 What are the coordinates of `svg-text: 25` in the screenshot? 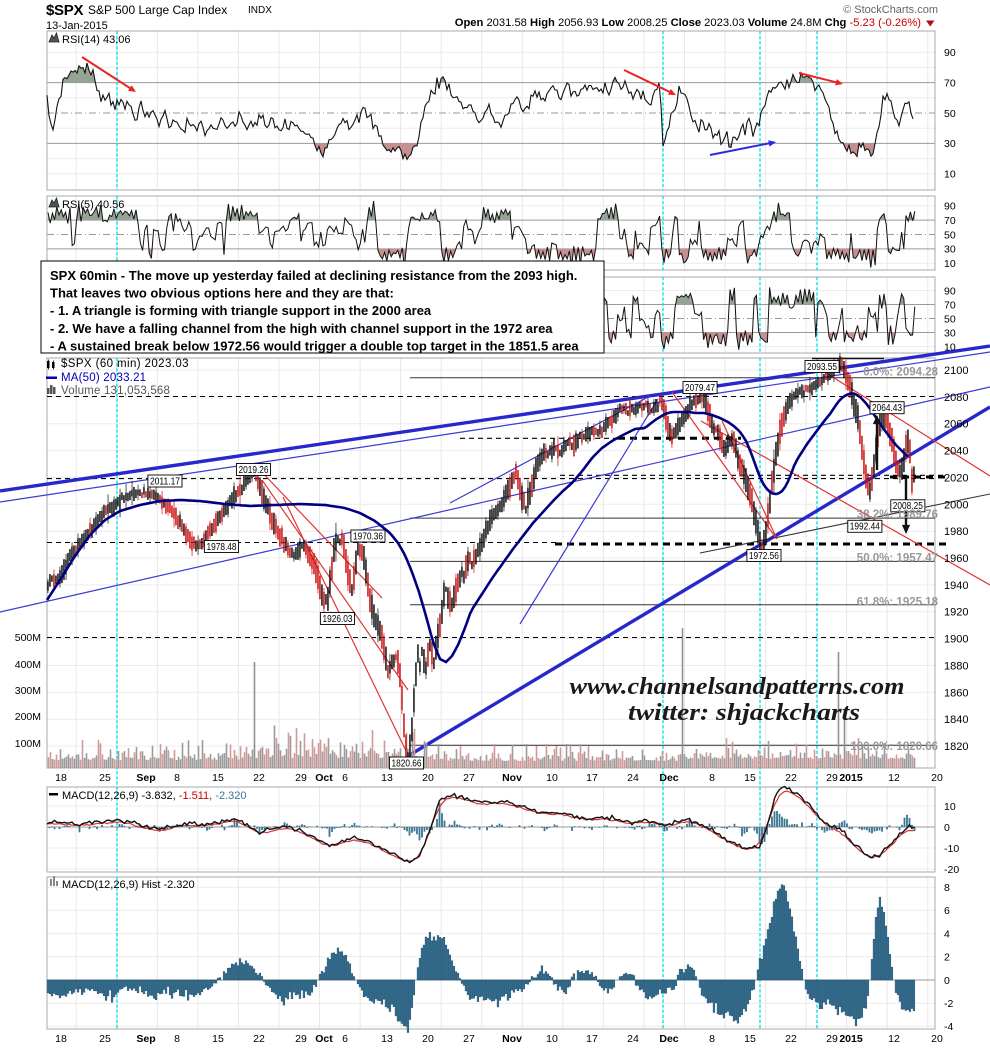 It's located at (105, 1039).